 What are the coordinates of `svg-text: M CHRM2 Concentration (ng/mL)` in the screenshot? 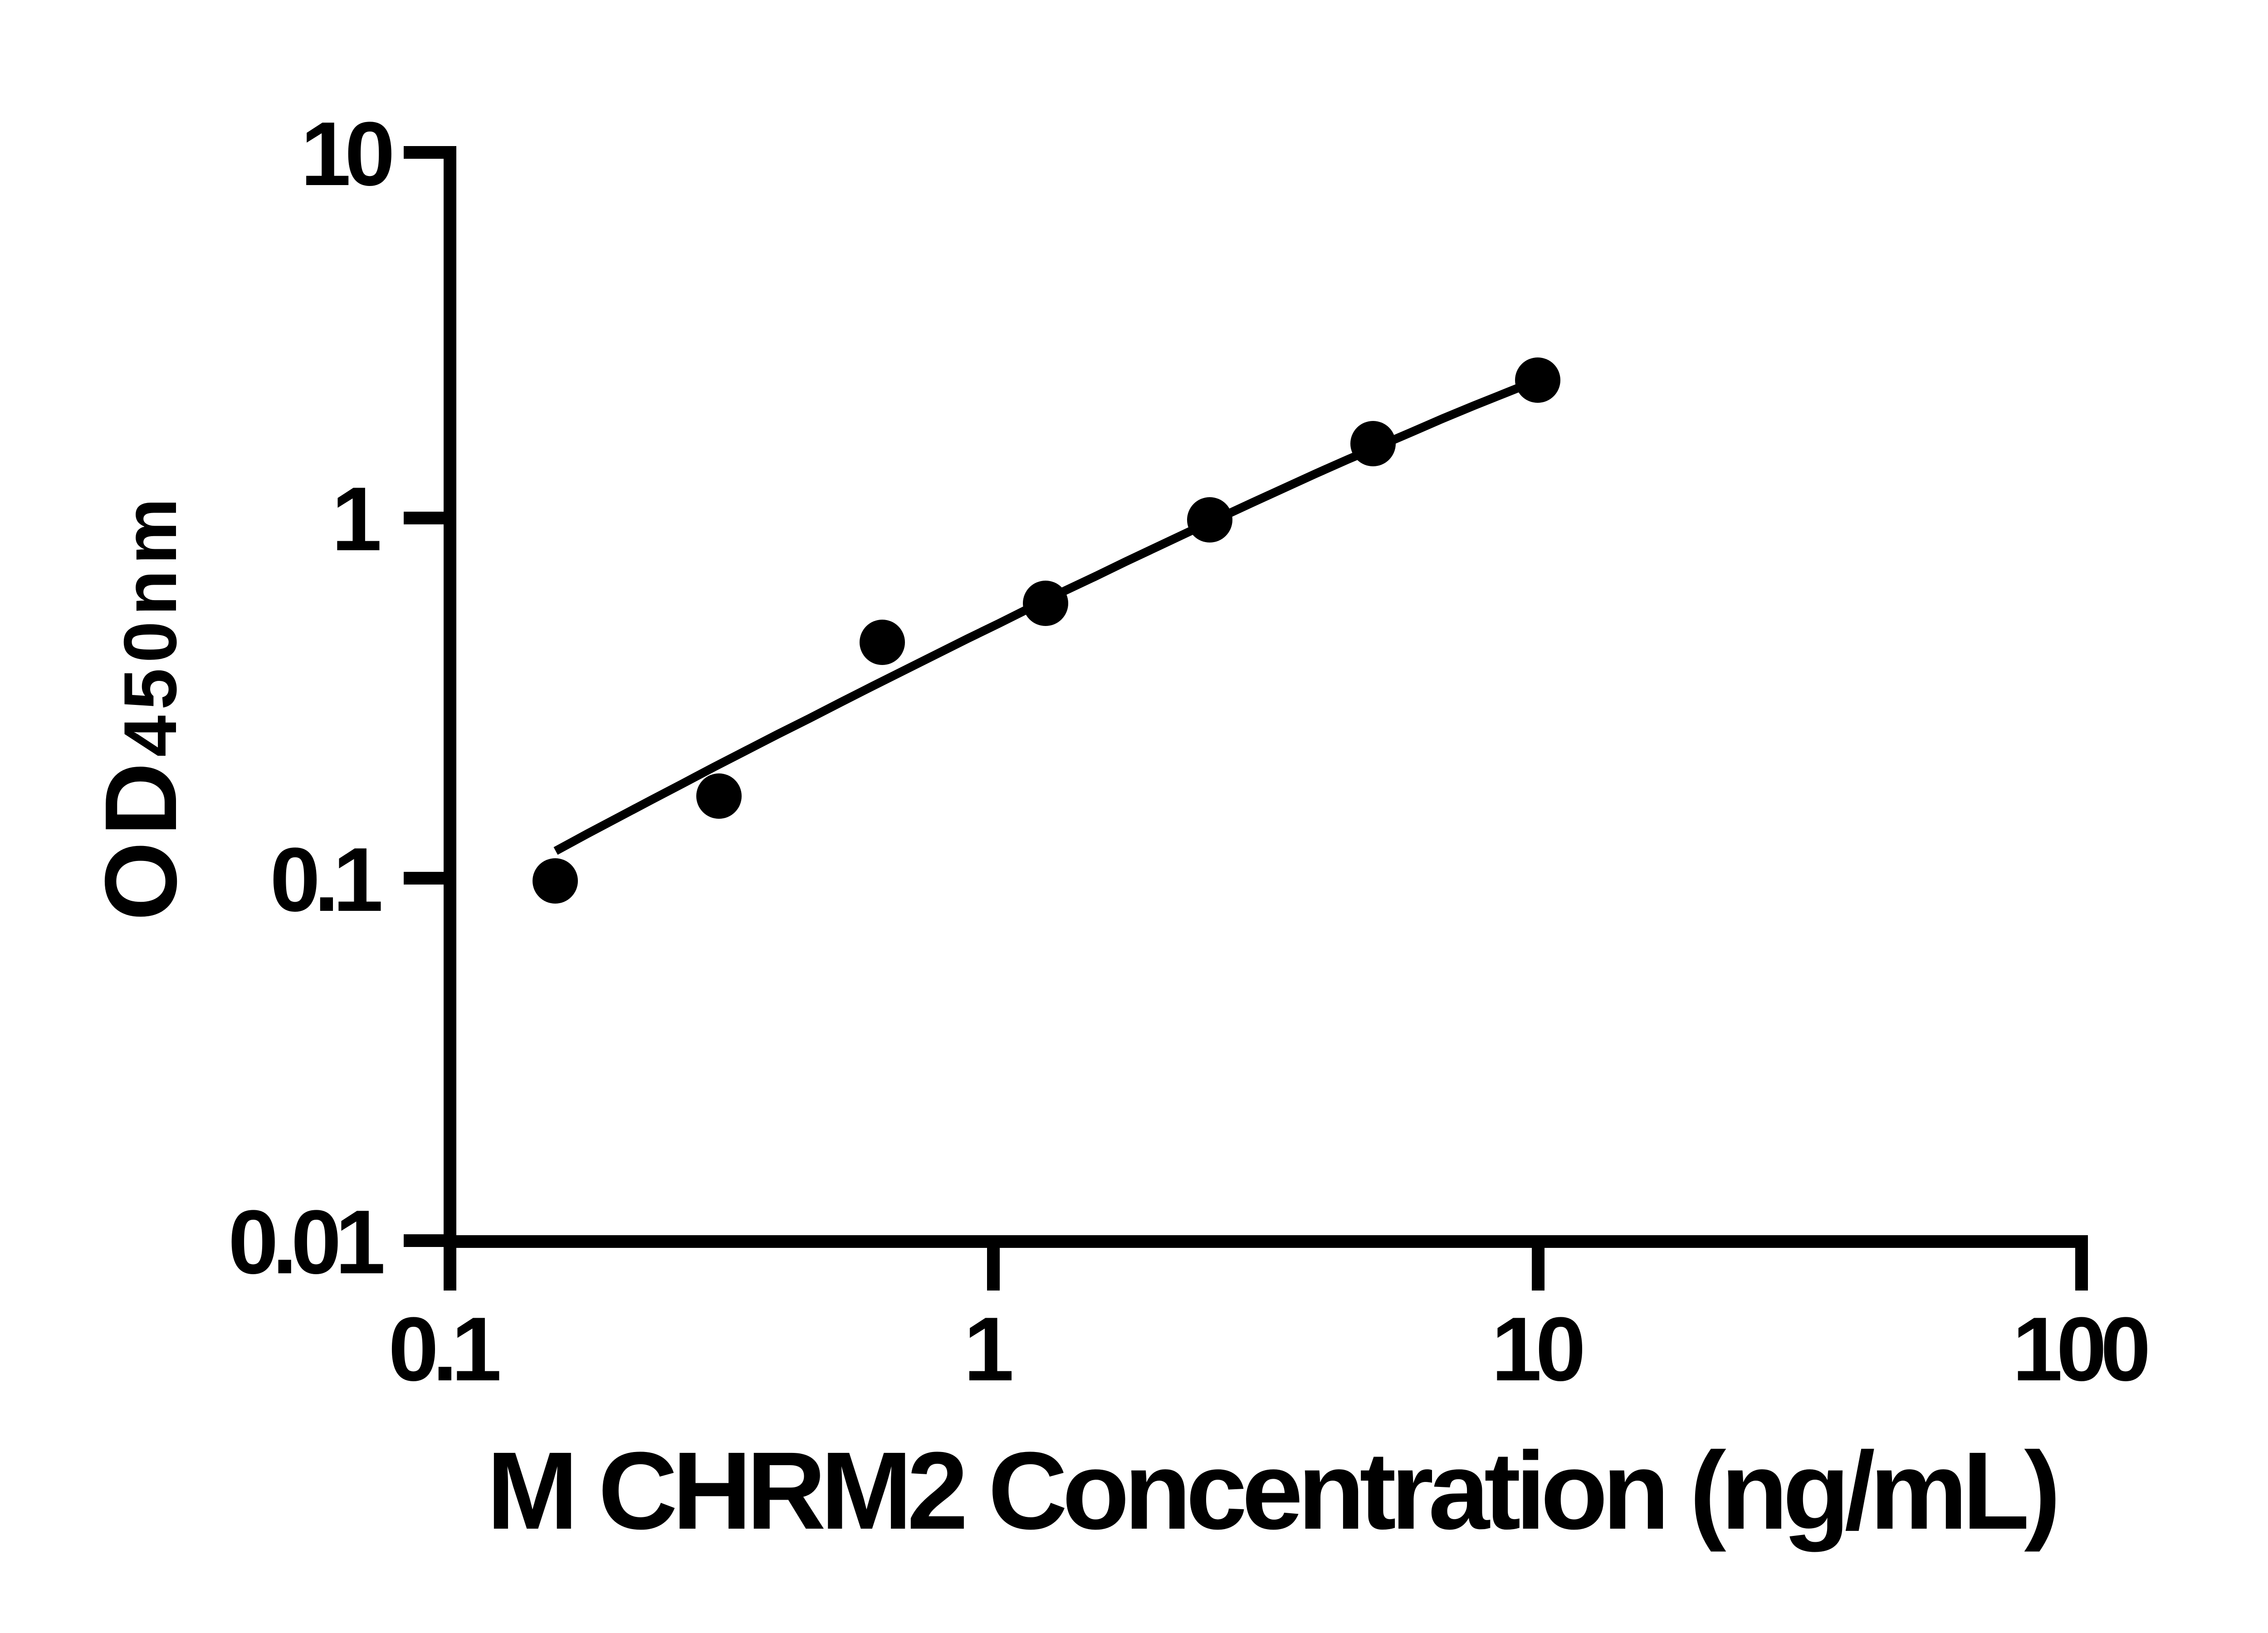 It's located at (1271, 1490).